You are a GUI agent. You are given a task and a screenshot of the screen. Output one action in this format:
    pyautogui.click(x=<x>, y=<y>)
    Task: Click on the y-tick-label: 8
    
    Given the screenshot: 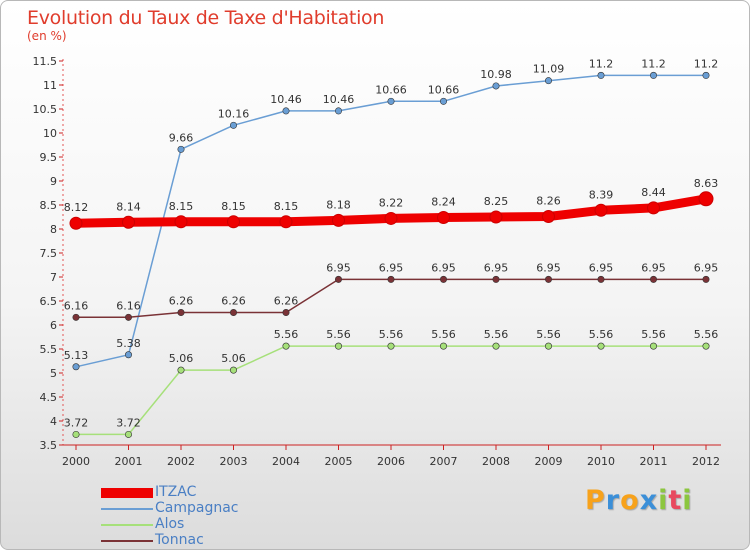 What is the action you would take?
    pyautogui.click(x=53, y=229)
    